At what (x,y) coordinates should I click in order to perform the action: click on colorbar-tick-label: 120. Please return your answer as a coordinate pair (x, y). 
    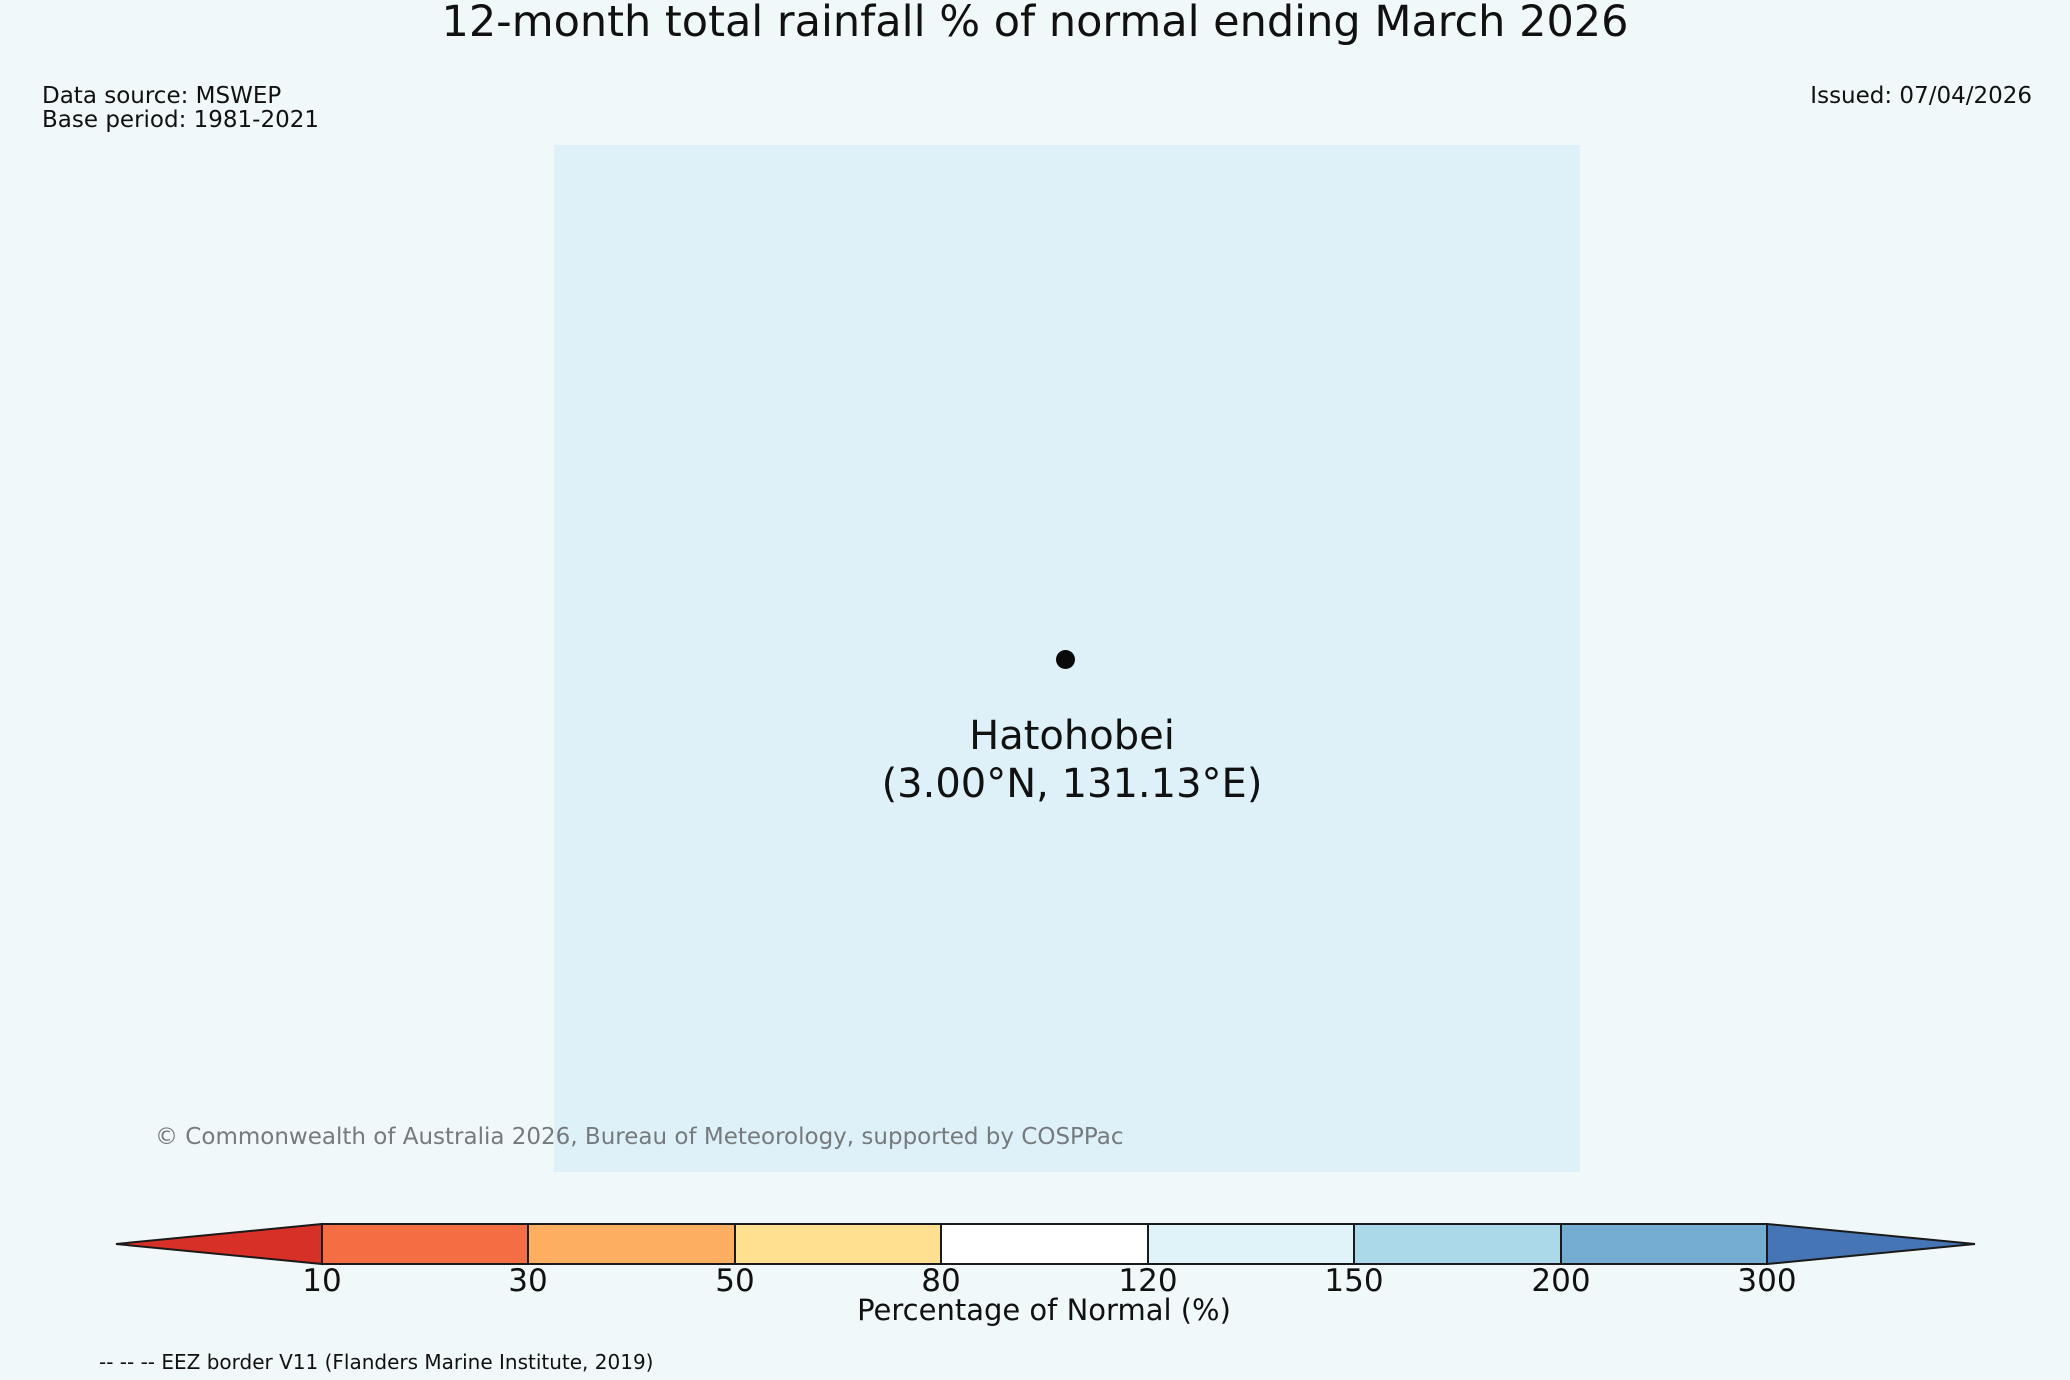
    Looking at the image, I should click on (1148, 1281).